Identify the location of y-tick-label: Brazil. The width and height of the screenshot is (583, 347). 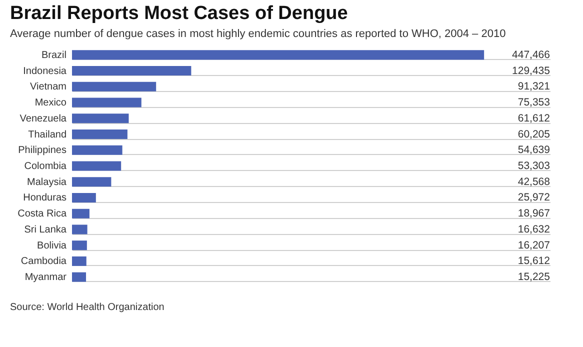
(53, 55).